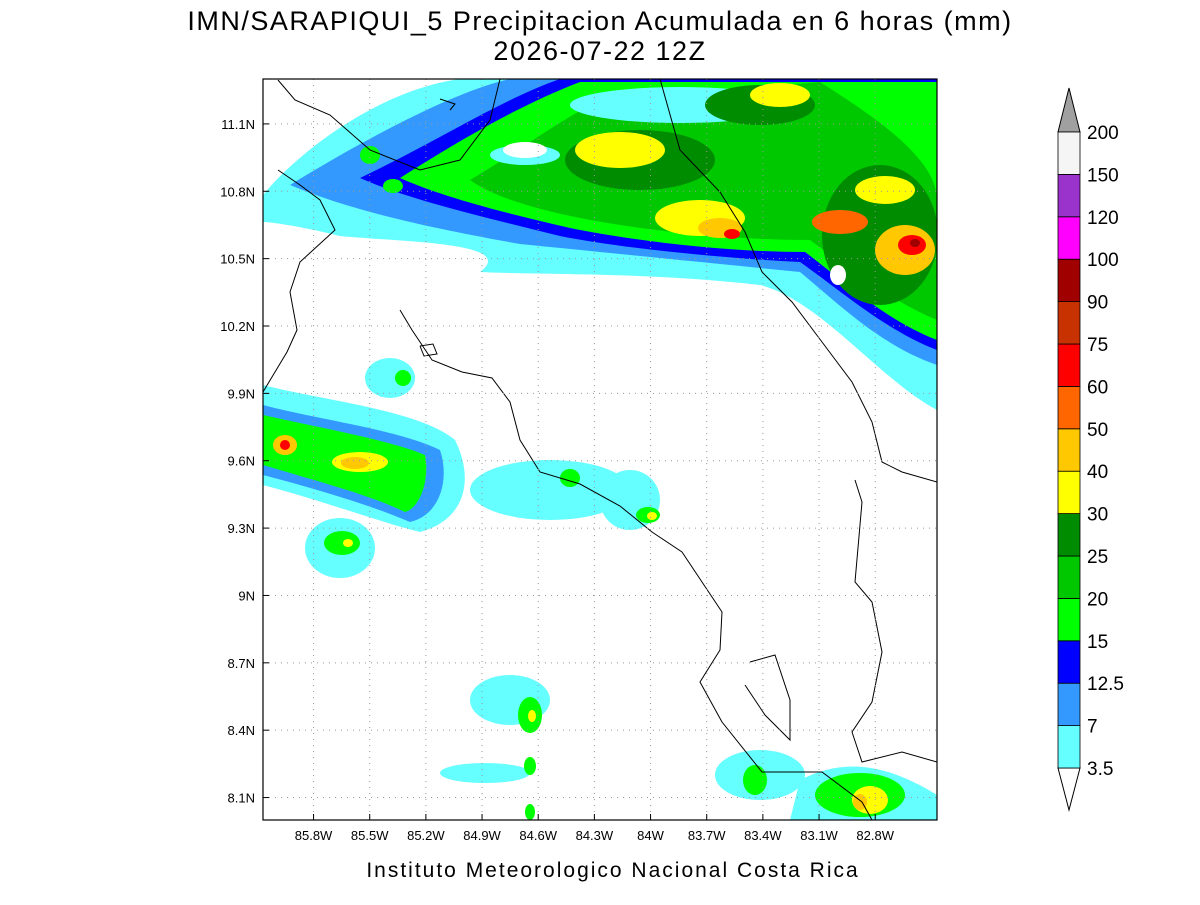  What do you see at coordinates (1097, 430) in the screenshot?
I see `colorbar-label: 50` at bounding box center [1097, 430].